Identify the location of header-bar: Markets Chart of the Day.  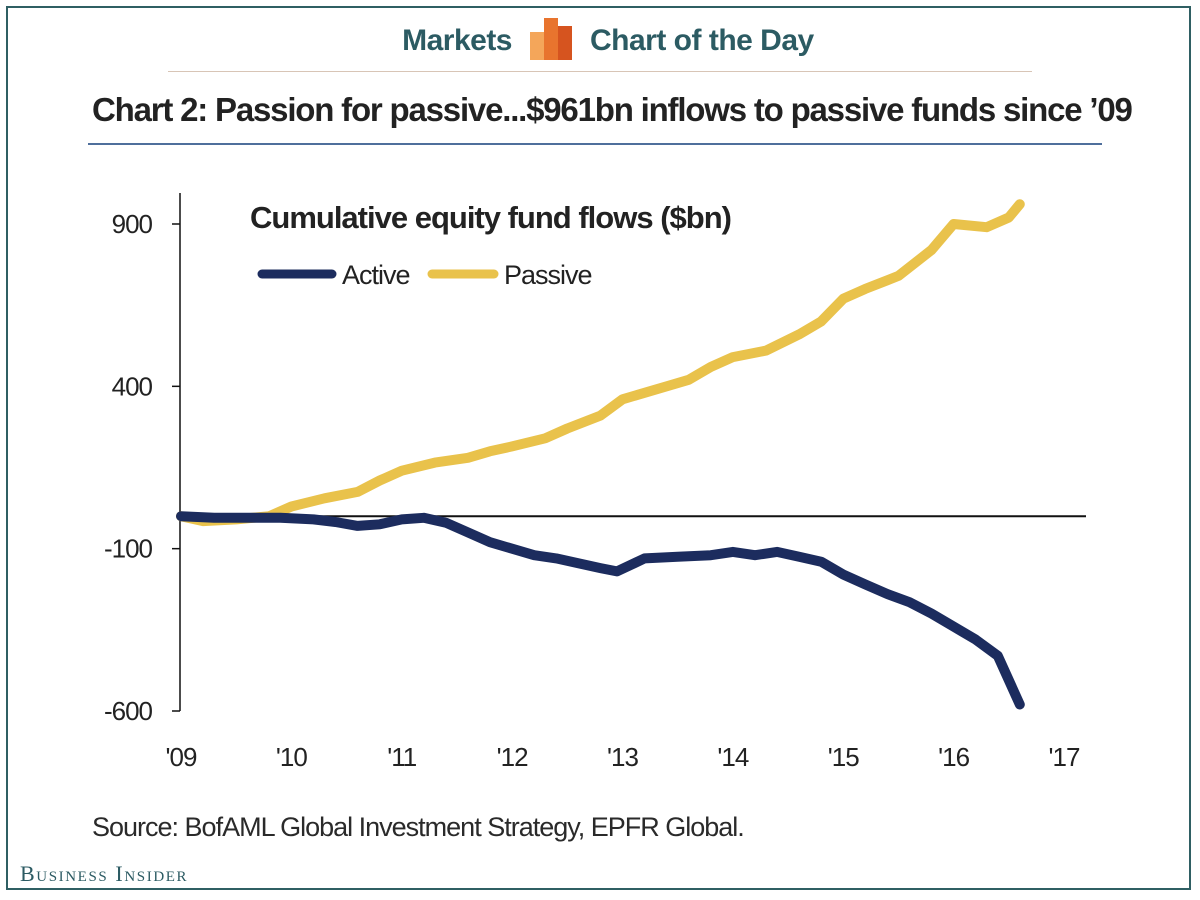
(600, 39).